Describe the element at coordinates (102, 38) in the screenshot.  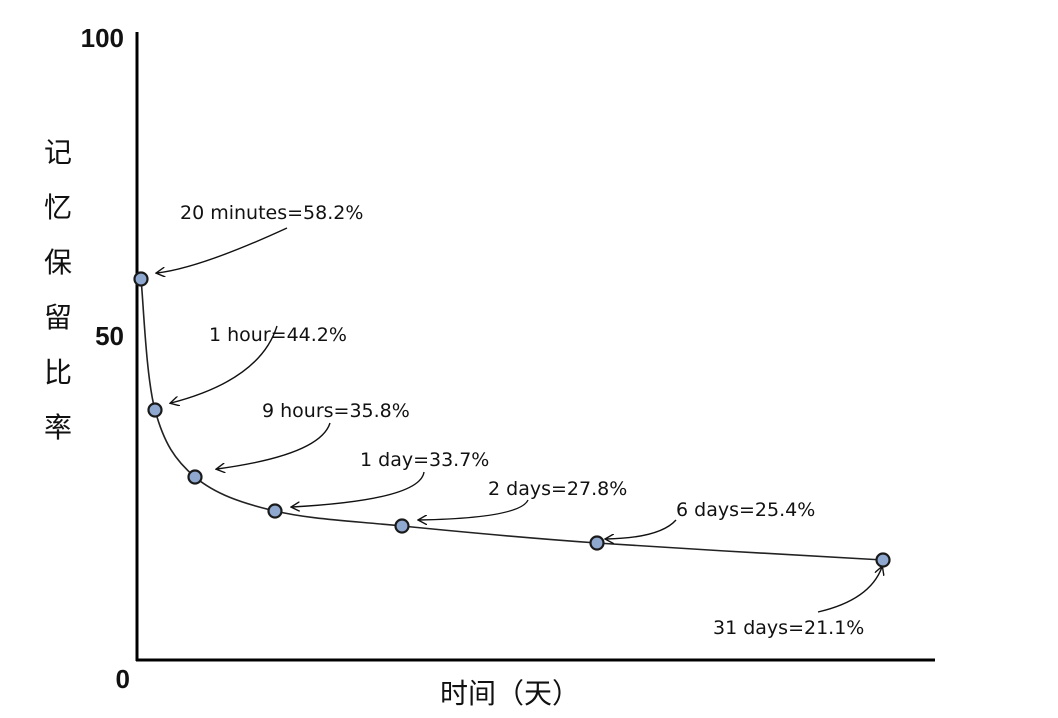
I see `y-tick-label-100: 100` at that location.